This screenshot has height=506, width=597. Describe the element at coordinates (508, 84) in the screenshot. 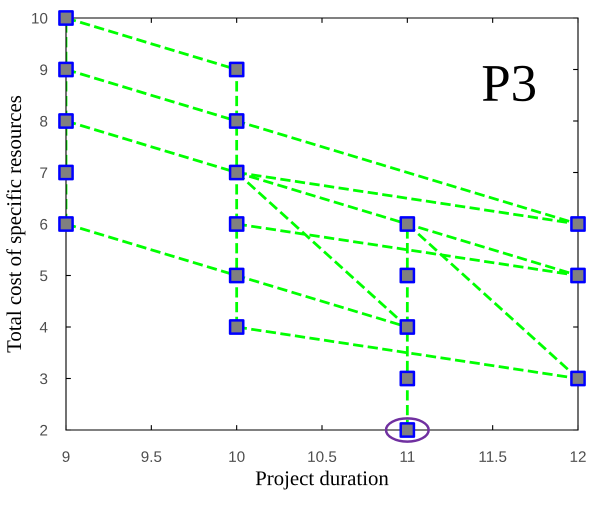

I see `annotation: P3` at that location.